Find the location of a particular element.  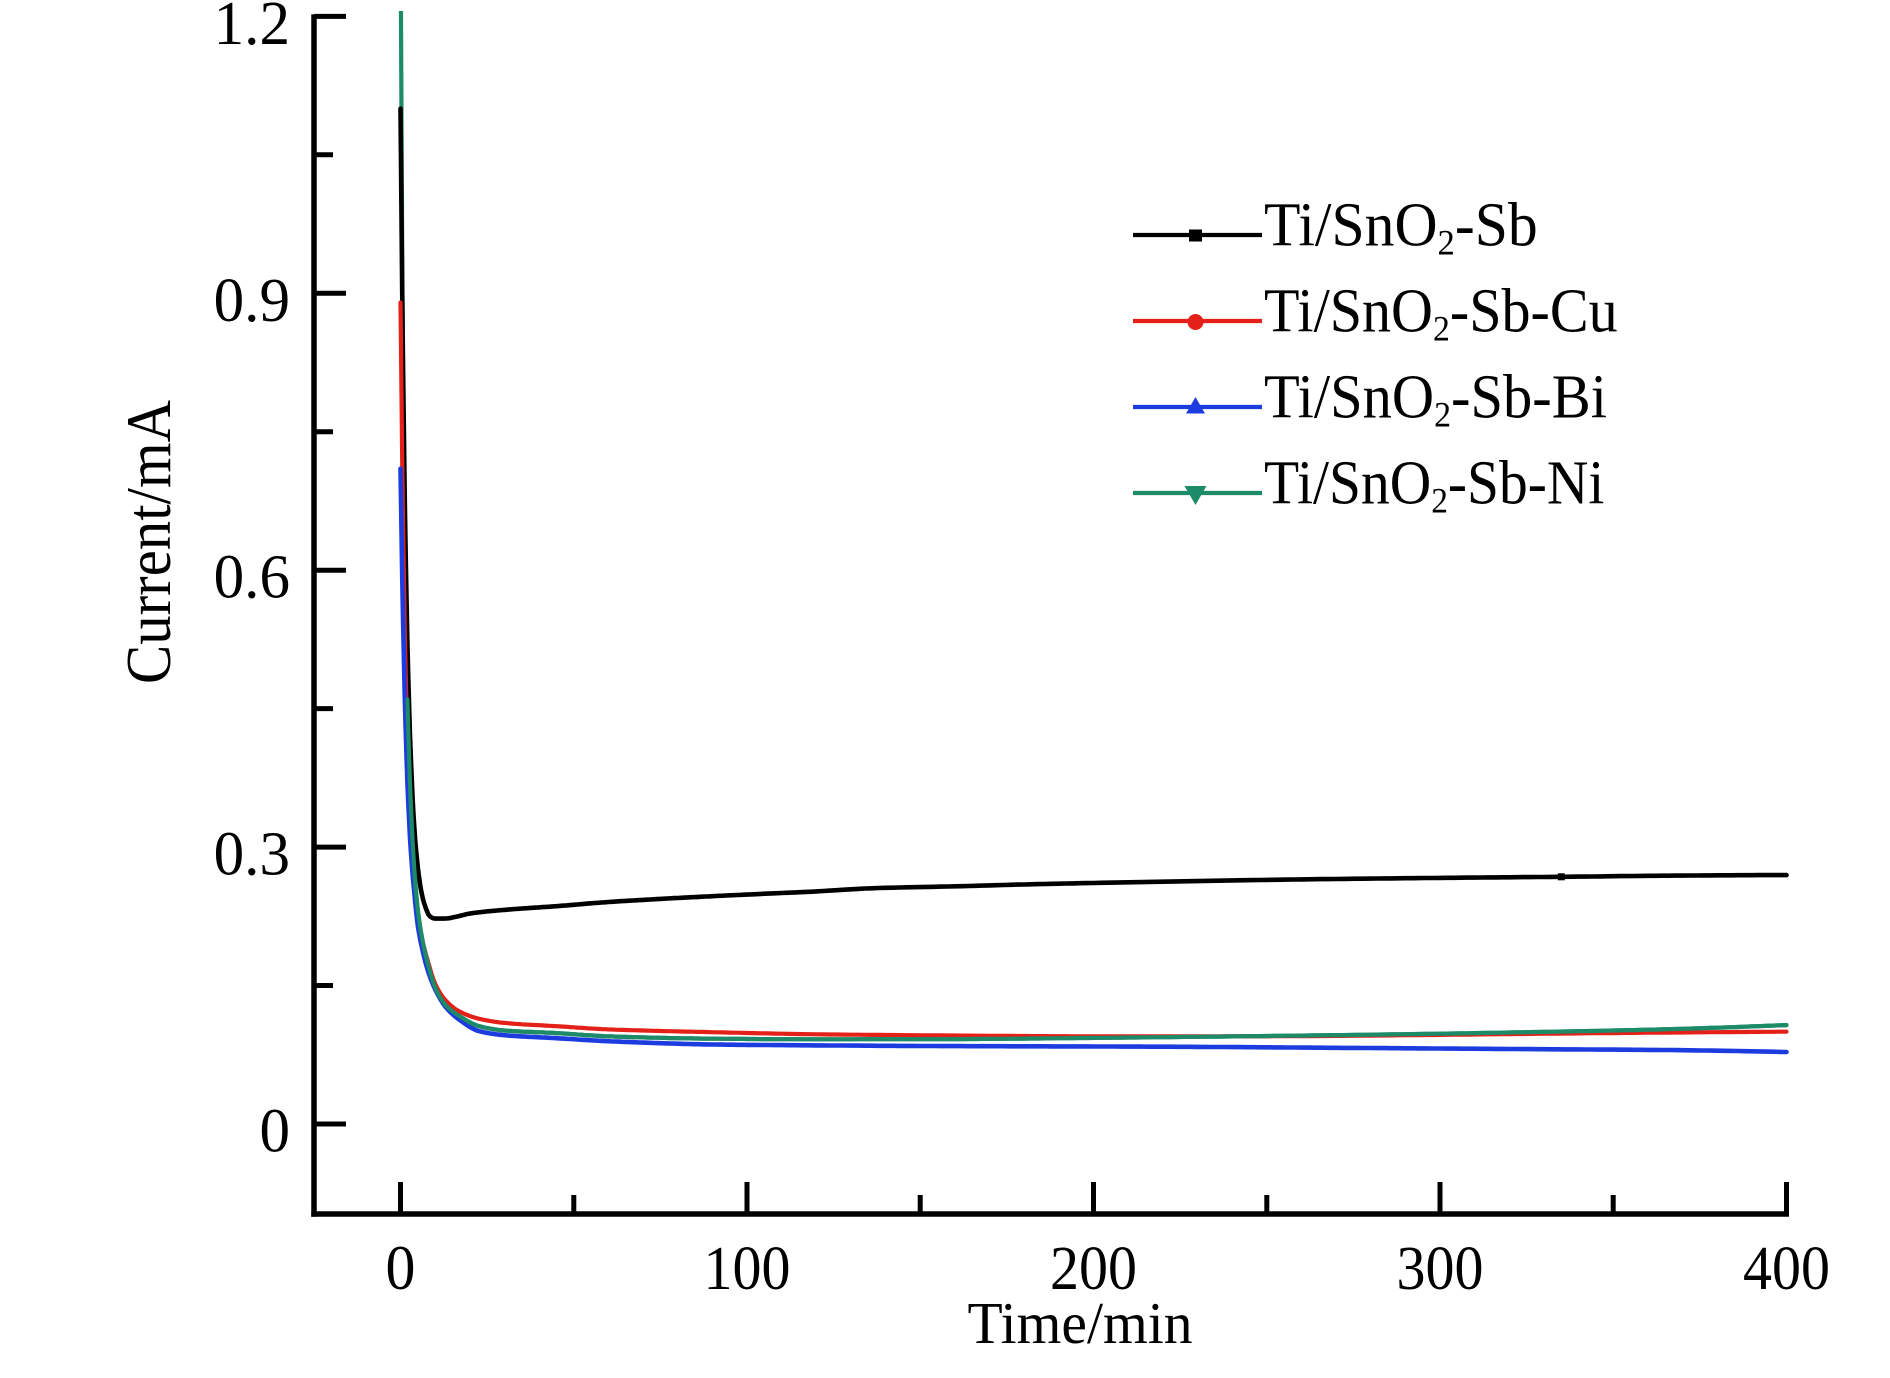

svg-text: Time/min is located at coordinates (1080, 1323).